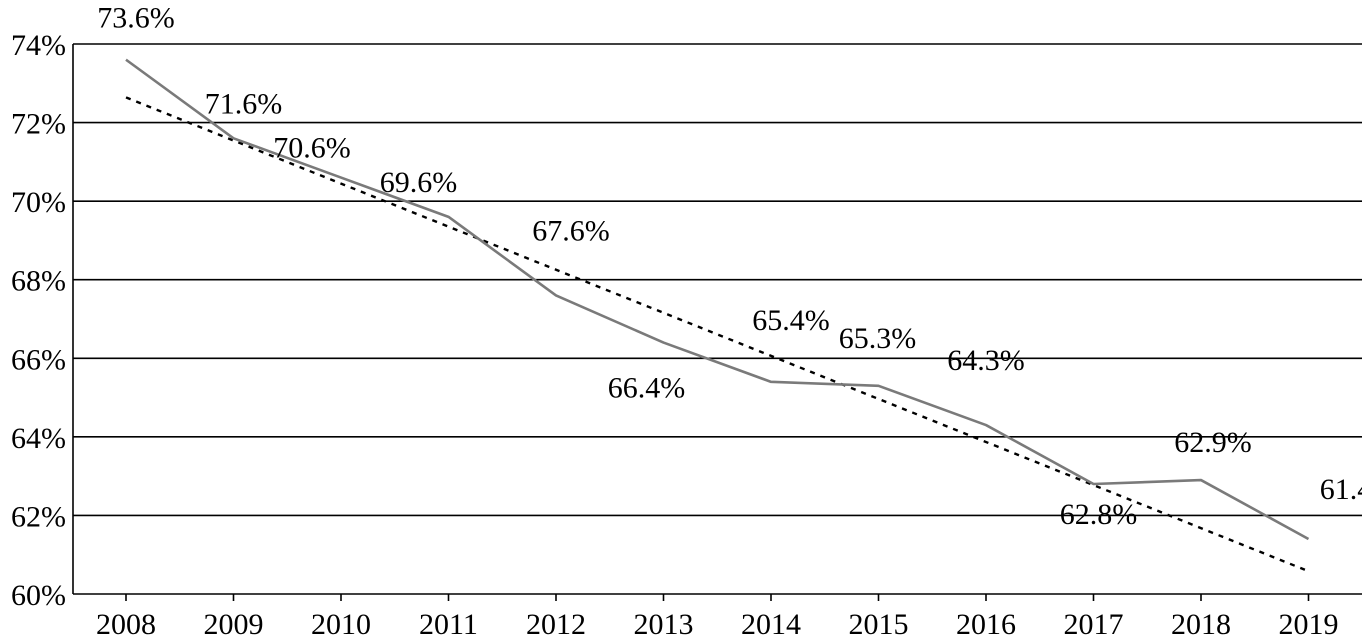  What do you see at coordinates (1201, 623) in the screenshot?
I see `x-tick-label: 2018` at bounding box center [1201, 623].